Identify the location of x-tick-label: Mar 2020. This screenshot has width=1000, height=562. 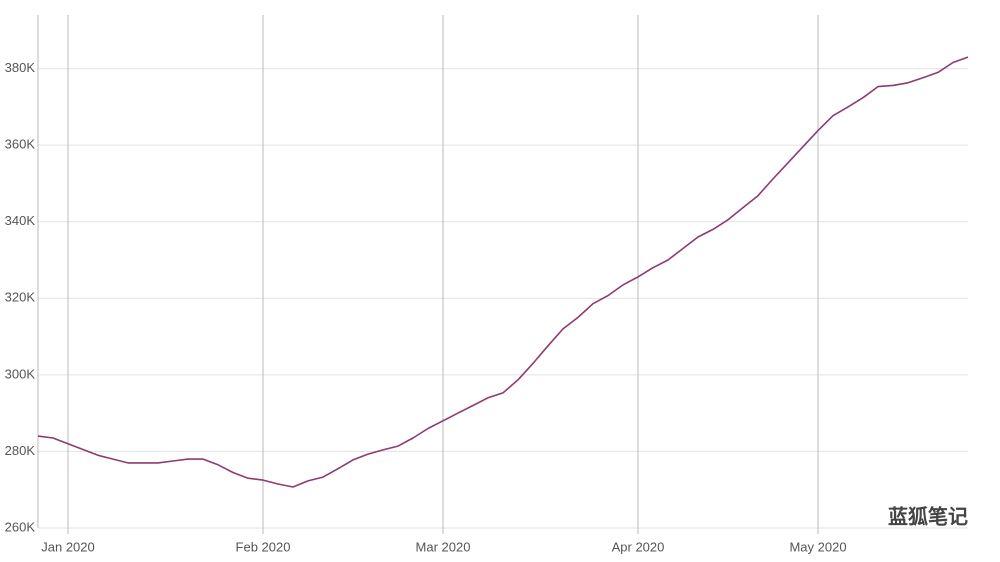
(443, 546).